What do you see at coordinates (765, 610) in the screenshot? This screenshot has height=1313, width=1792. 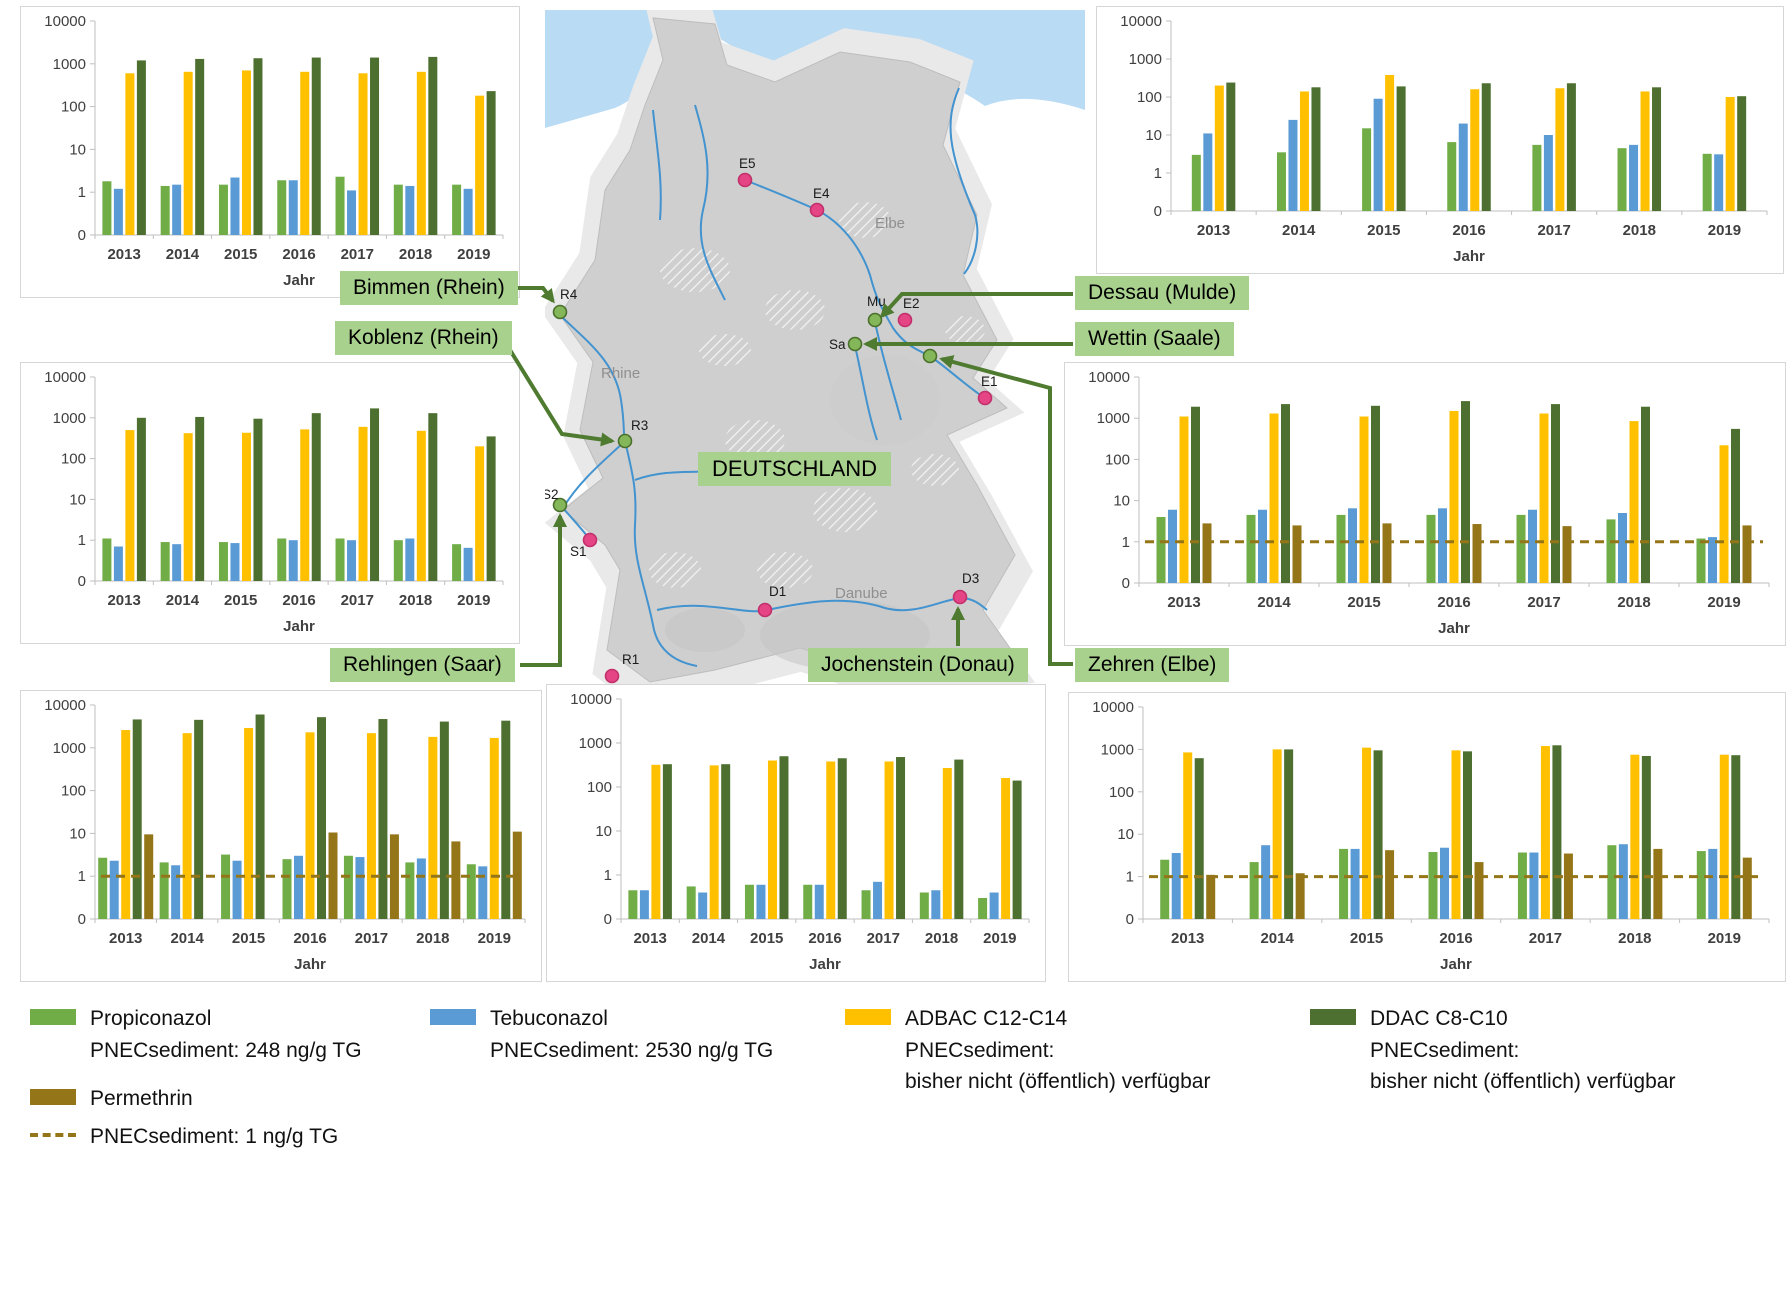 I see `station-dot-D1` at bounding box center [765, 610].